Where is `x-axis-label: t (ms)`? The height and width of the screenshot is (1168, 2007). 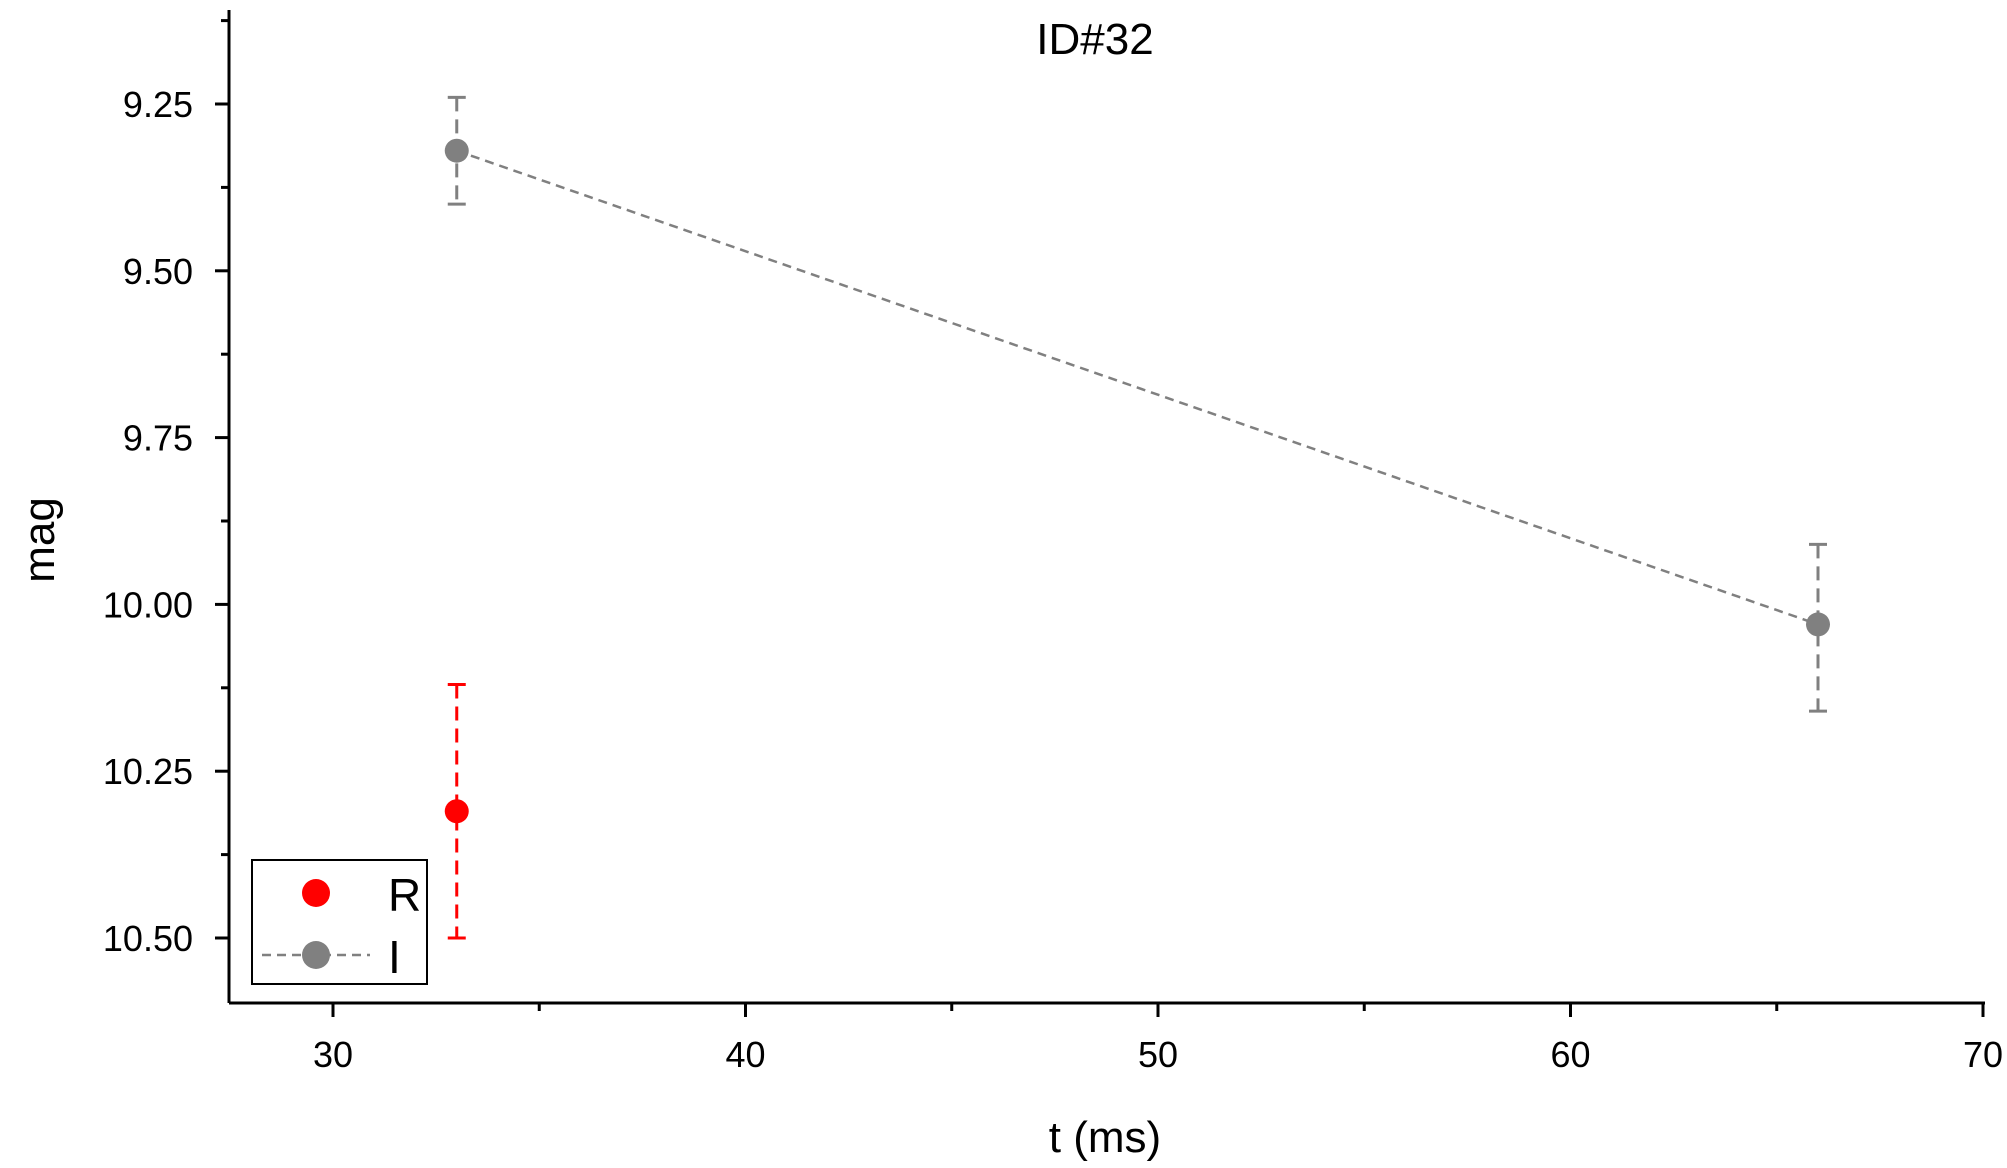
x-axis-label: t (ms) is located at coordinates (1105, 1137).